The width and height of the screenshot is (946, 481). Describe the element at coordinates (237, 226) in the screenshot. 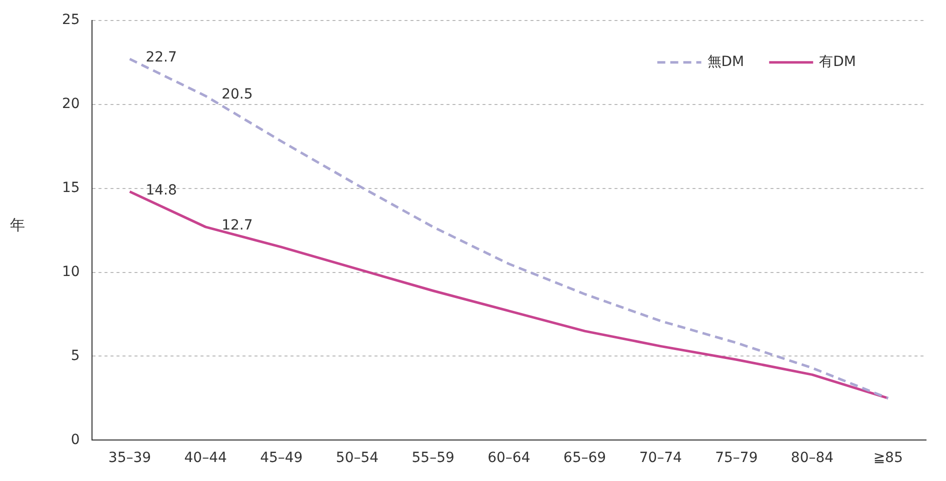

I see `data-label: 12.7` at that location.